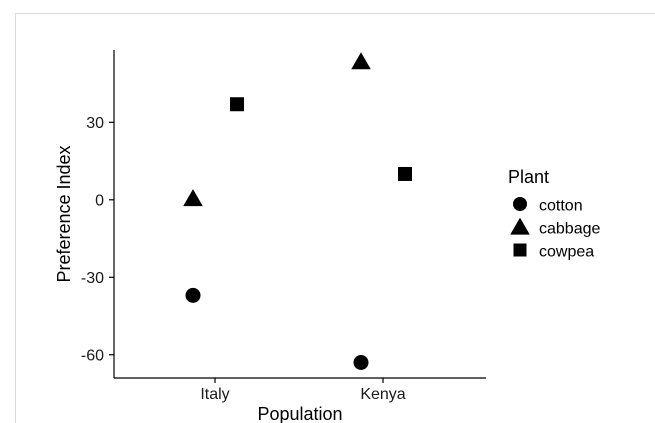  I want to click on y-tick-label: -60, so click(92, 355).